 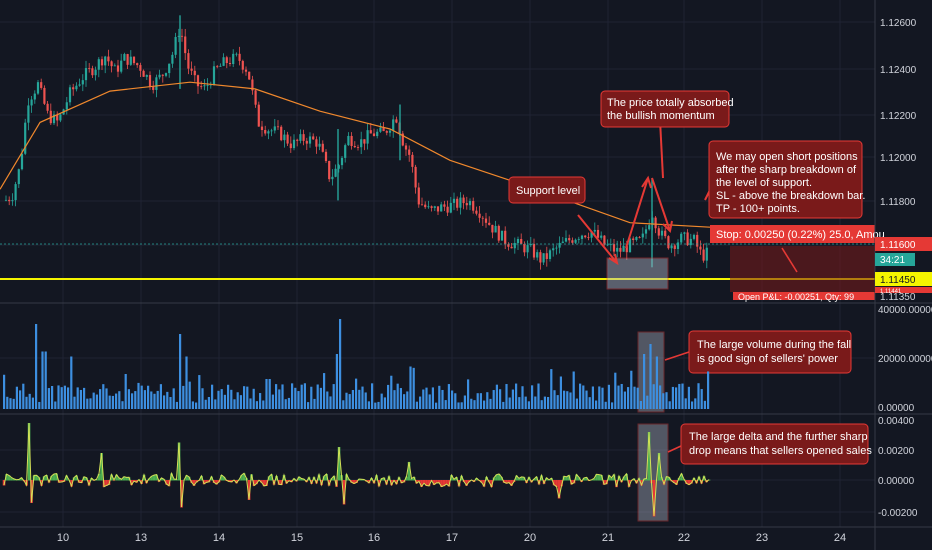 I want to click on delta-annotation-line2: drop means that sellers opened sales, so click(x=780, y=451).